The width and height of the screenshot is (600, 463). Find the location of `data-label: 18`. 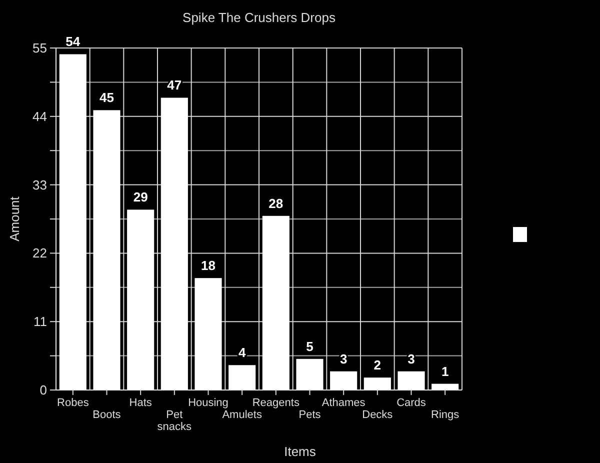

data-label: 18 is located at coordinates (208, 266).